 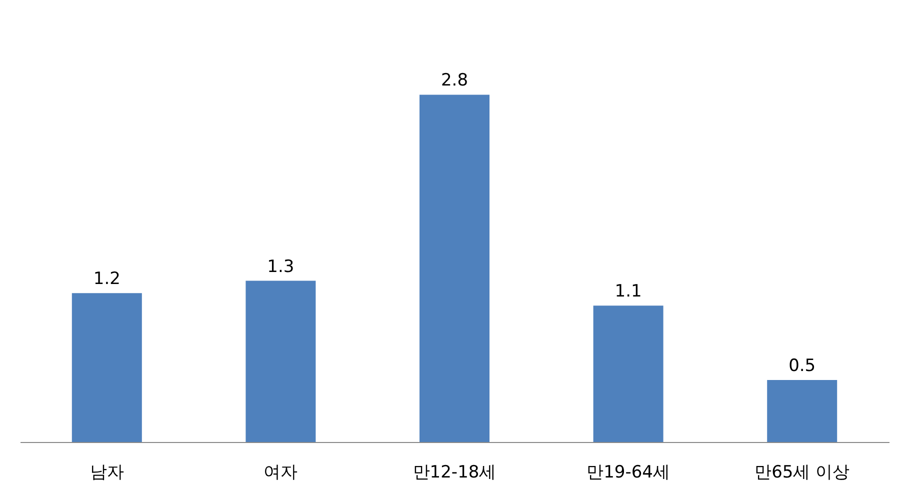 What do you see at coordinates (802, 472) in the screenshot?
I see `x-tick-label: 만65세 이상` at bounding box center [802, 472].